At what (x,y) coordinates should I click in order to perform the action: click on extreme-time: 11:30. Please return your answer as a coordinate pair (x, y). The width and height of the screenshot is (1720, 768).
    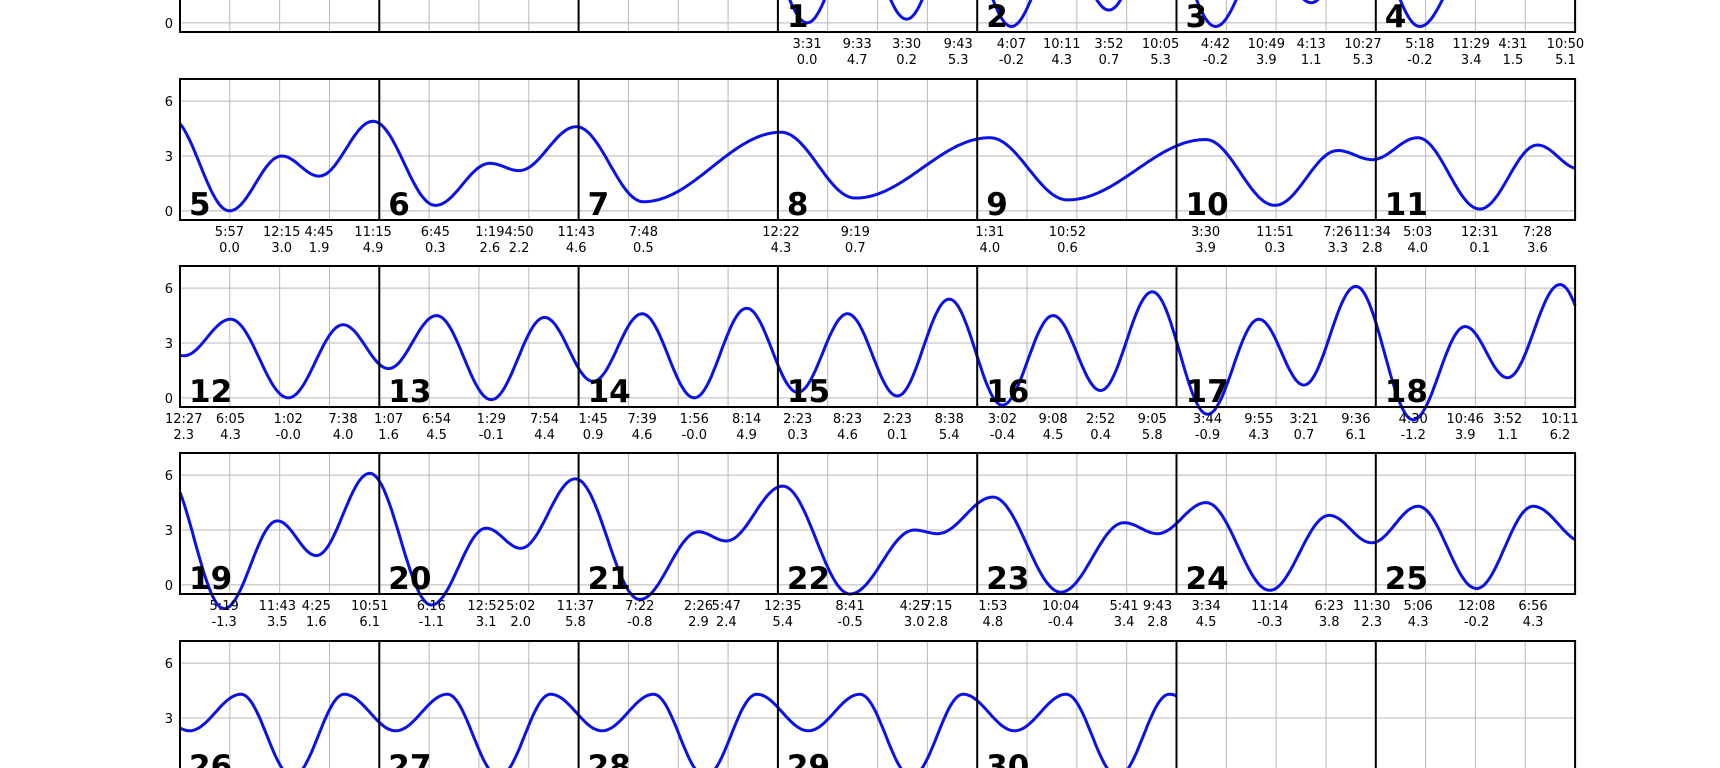
    Looking at the image, I should click on (1371, 606).